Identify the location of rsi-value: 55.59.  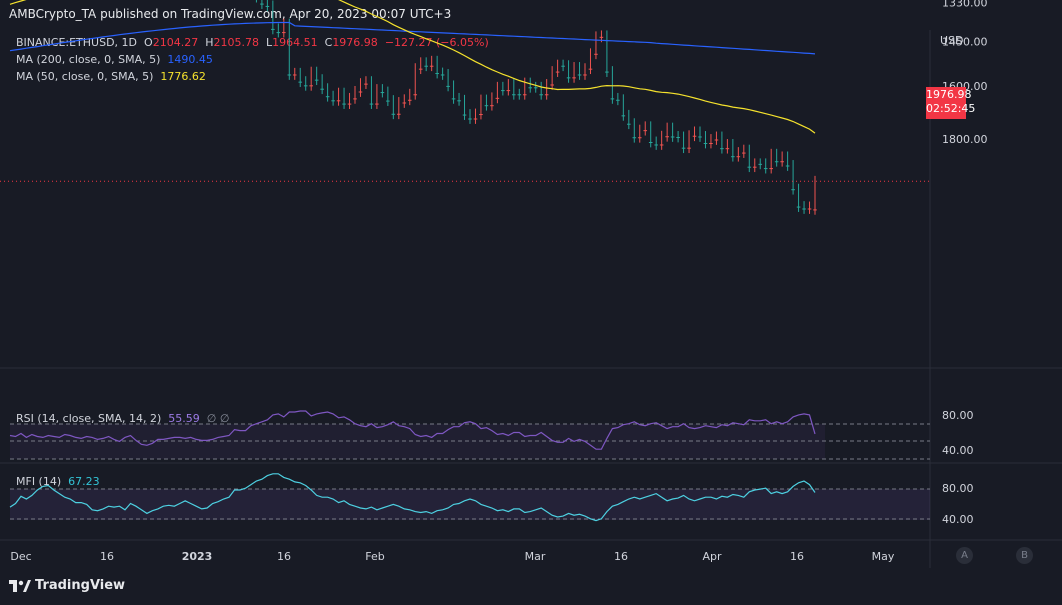
(184, 418).